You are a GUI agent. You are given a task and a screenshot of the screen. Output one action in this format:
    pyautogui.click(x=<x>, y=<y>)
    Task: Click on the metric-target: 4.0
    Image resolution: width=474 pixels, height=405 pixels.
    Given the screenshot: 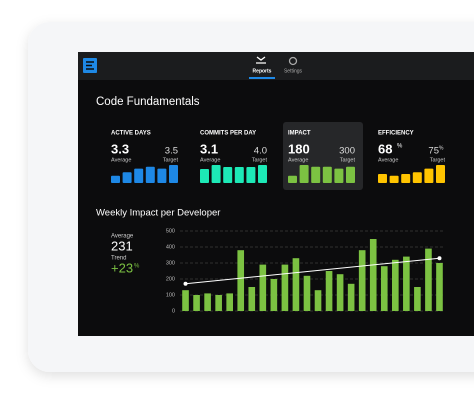 What is the action you would take?
    pyautogui.click(x=260, y=151)
    